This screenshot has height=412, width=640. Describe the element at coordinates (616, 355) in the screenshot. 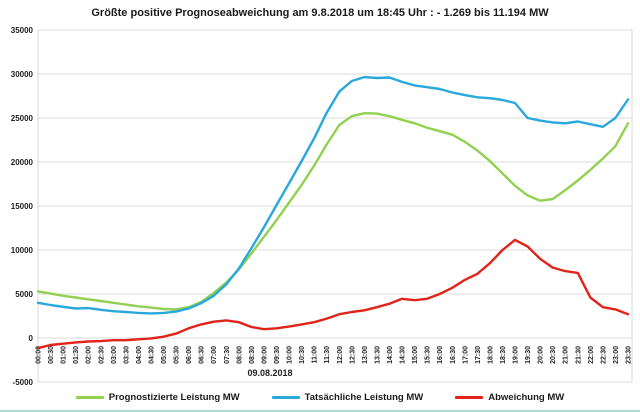

I see `x-tick-label-23:00: 23:00` at that location.